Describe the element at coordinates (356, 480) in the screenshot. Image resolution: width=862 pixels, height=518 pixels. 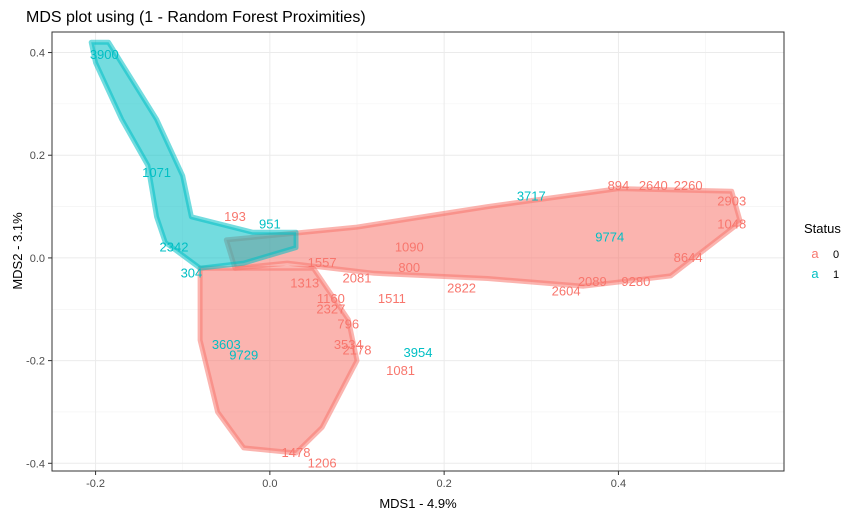
I see `x-axis-ticks: -0.2 0.0 0.2 0.4` at that location.